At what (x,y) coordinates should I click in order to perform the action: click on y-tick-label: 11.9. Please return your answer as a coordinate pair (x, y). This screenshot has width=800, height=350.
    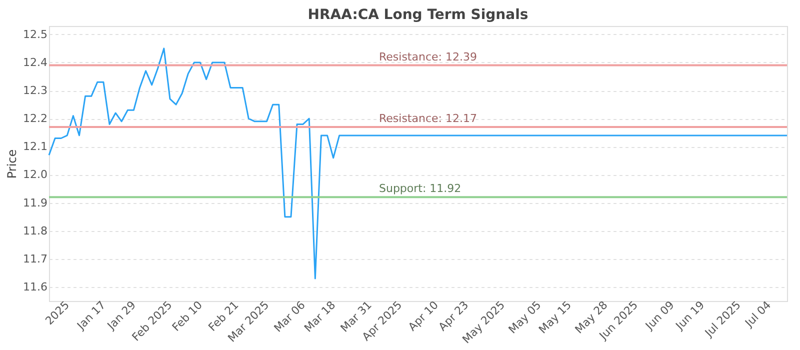
    Looking at the image, I should click on (35, 203).